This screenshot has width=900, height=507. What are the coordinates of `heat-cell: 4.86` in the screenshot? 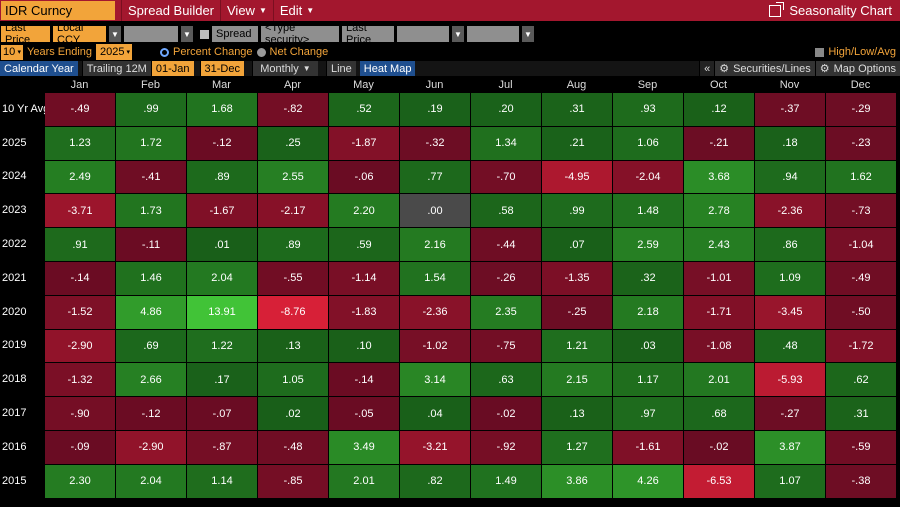 It's located at (151, 312).